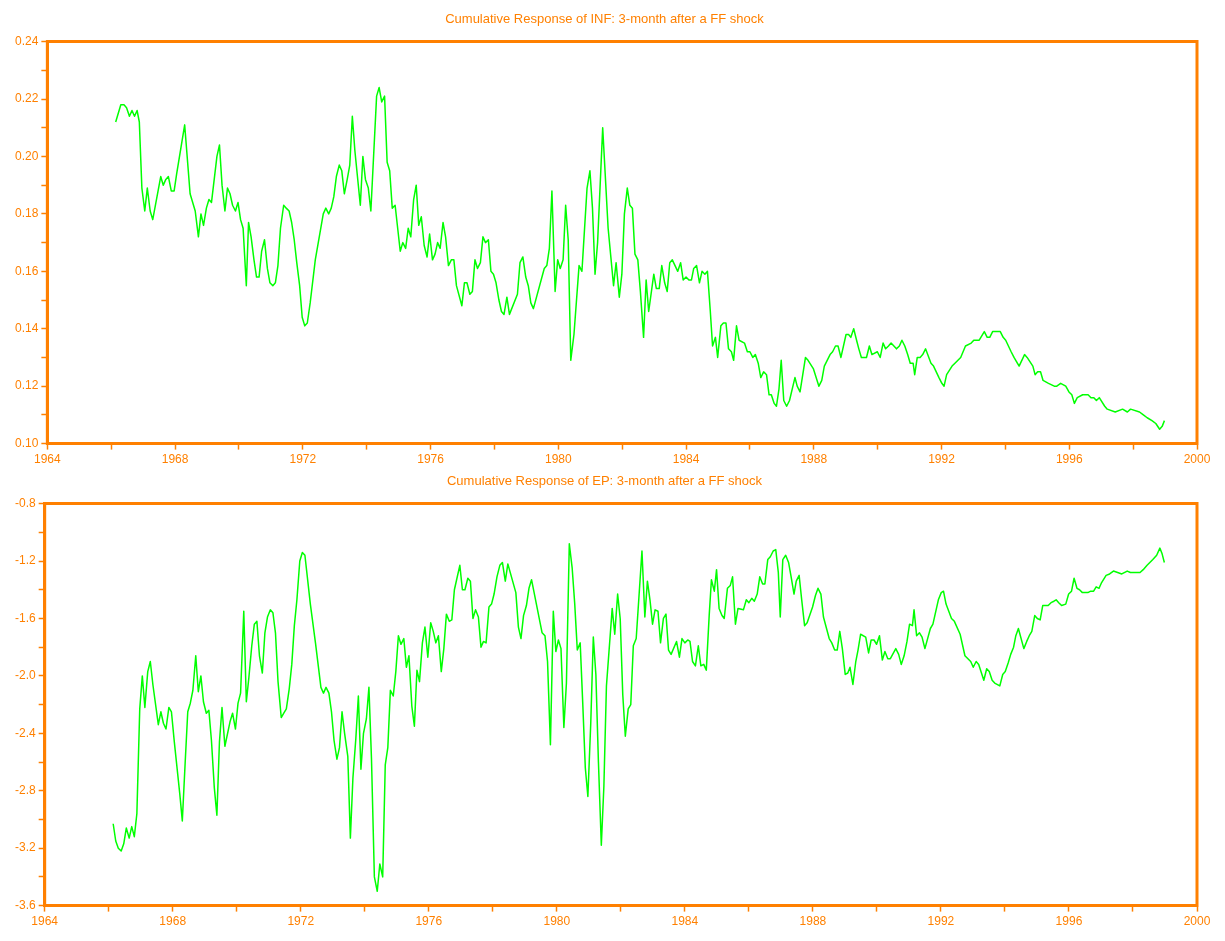 This screenshot has height=941, width=1225. What do you see at coordinates (25, 617) in the screenshot?
I see `y-tick-label: -1.6` at bounding box center [25, 617].